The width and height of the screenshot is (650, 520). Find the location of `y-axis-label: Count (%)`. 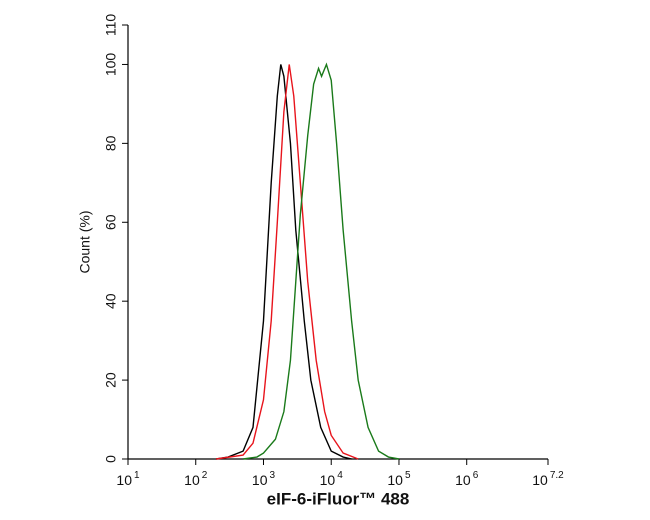

y-axis-label: Count (%) is located at coordinates (85, 241).